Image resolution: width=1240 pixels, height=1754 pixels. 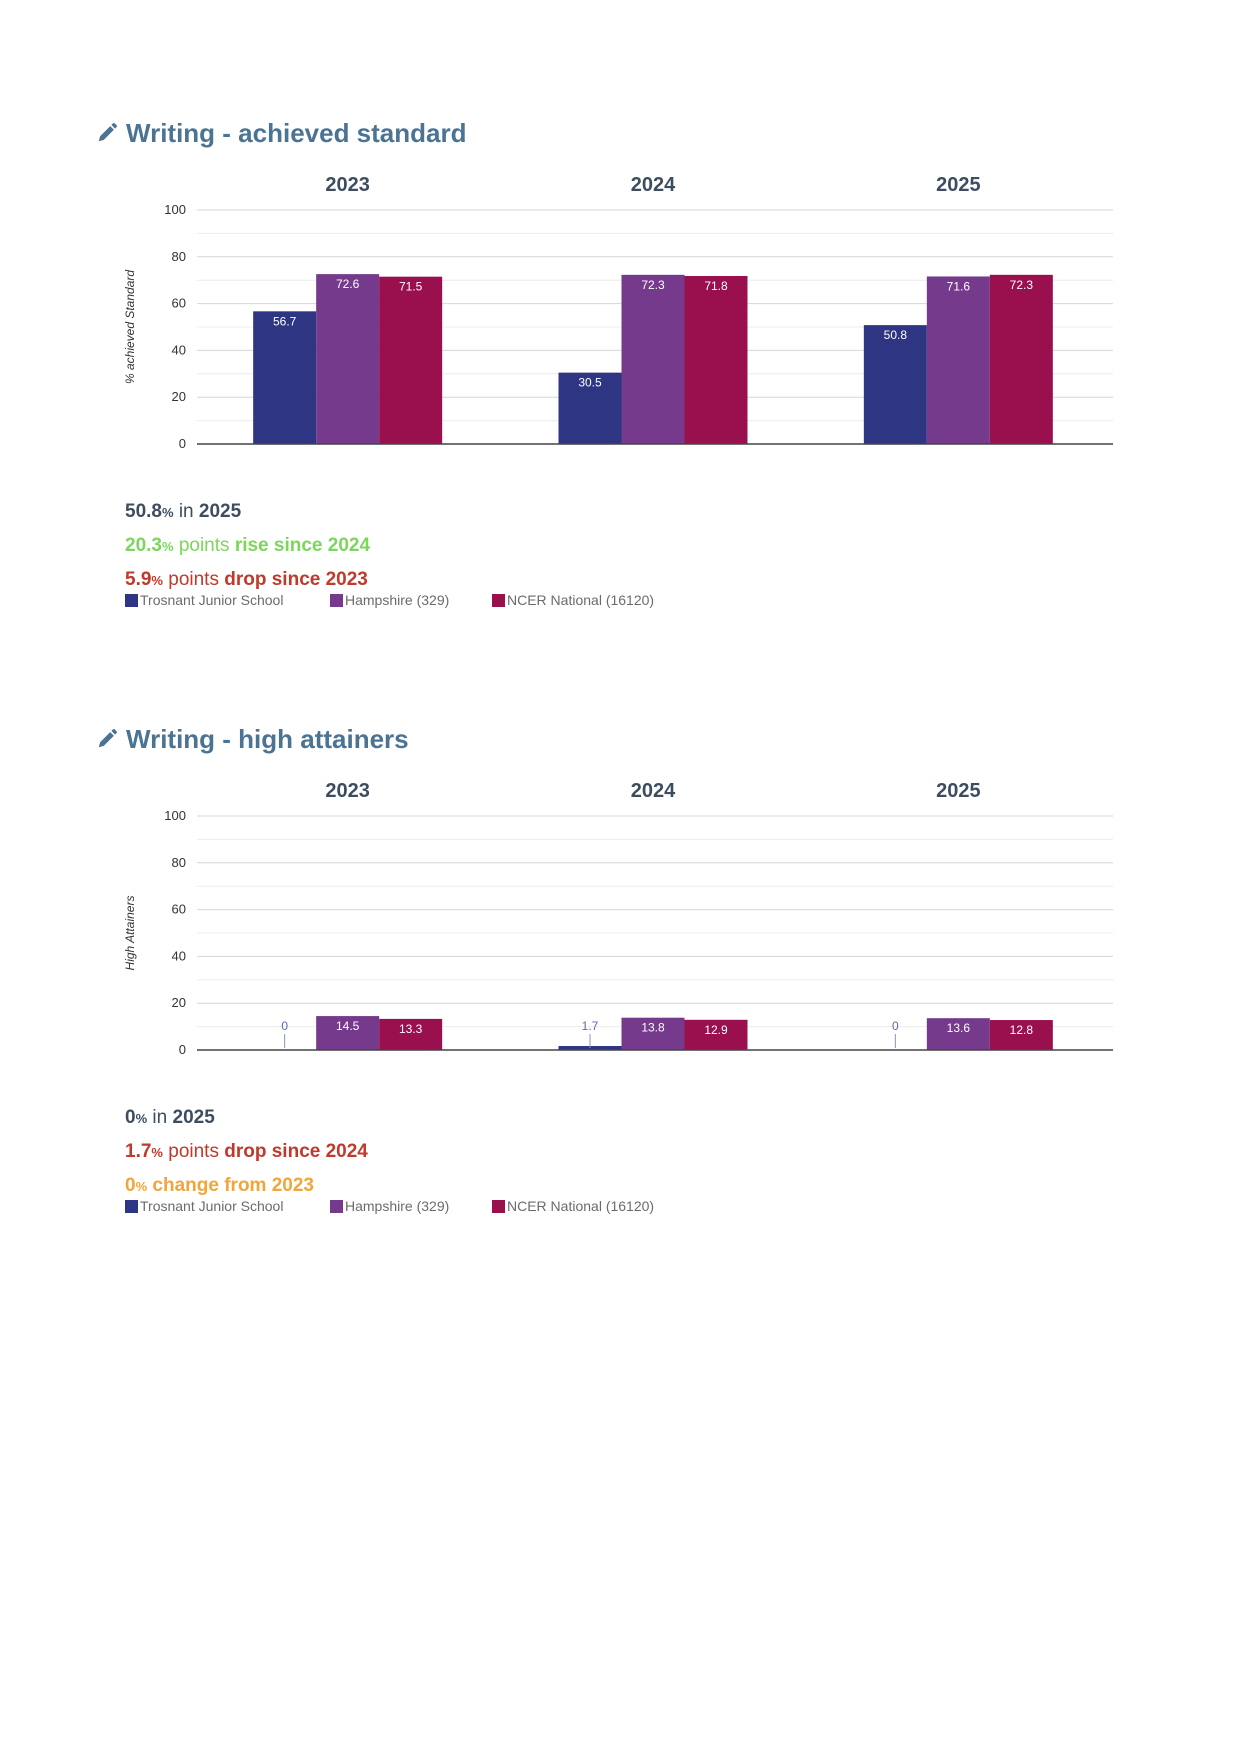 I want to click on data-label: 72.3, so click(x=1022, y=285).